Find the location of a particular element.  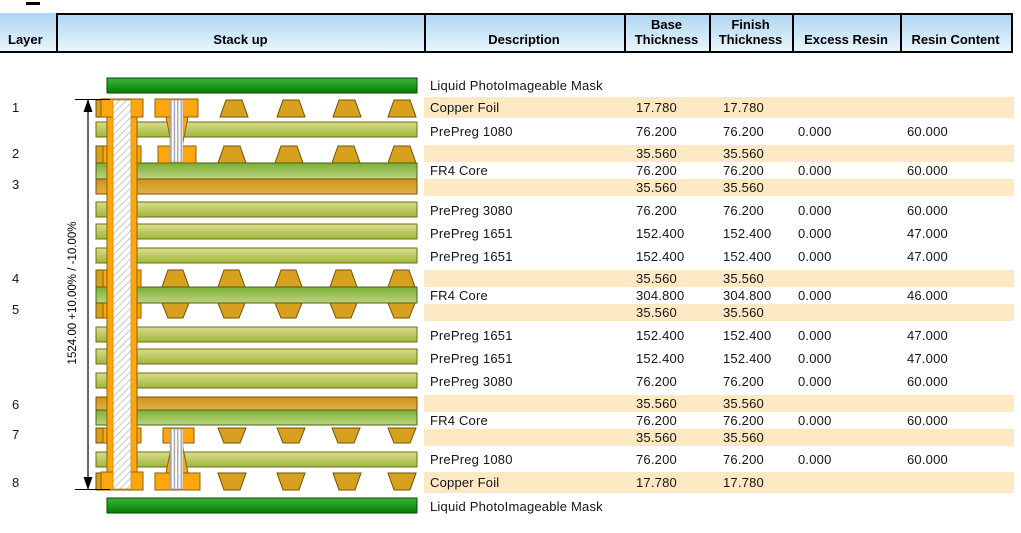

row-base-thickness: 304.800 is located at coordinates (660, 295).